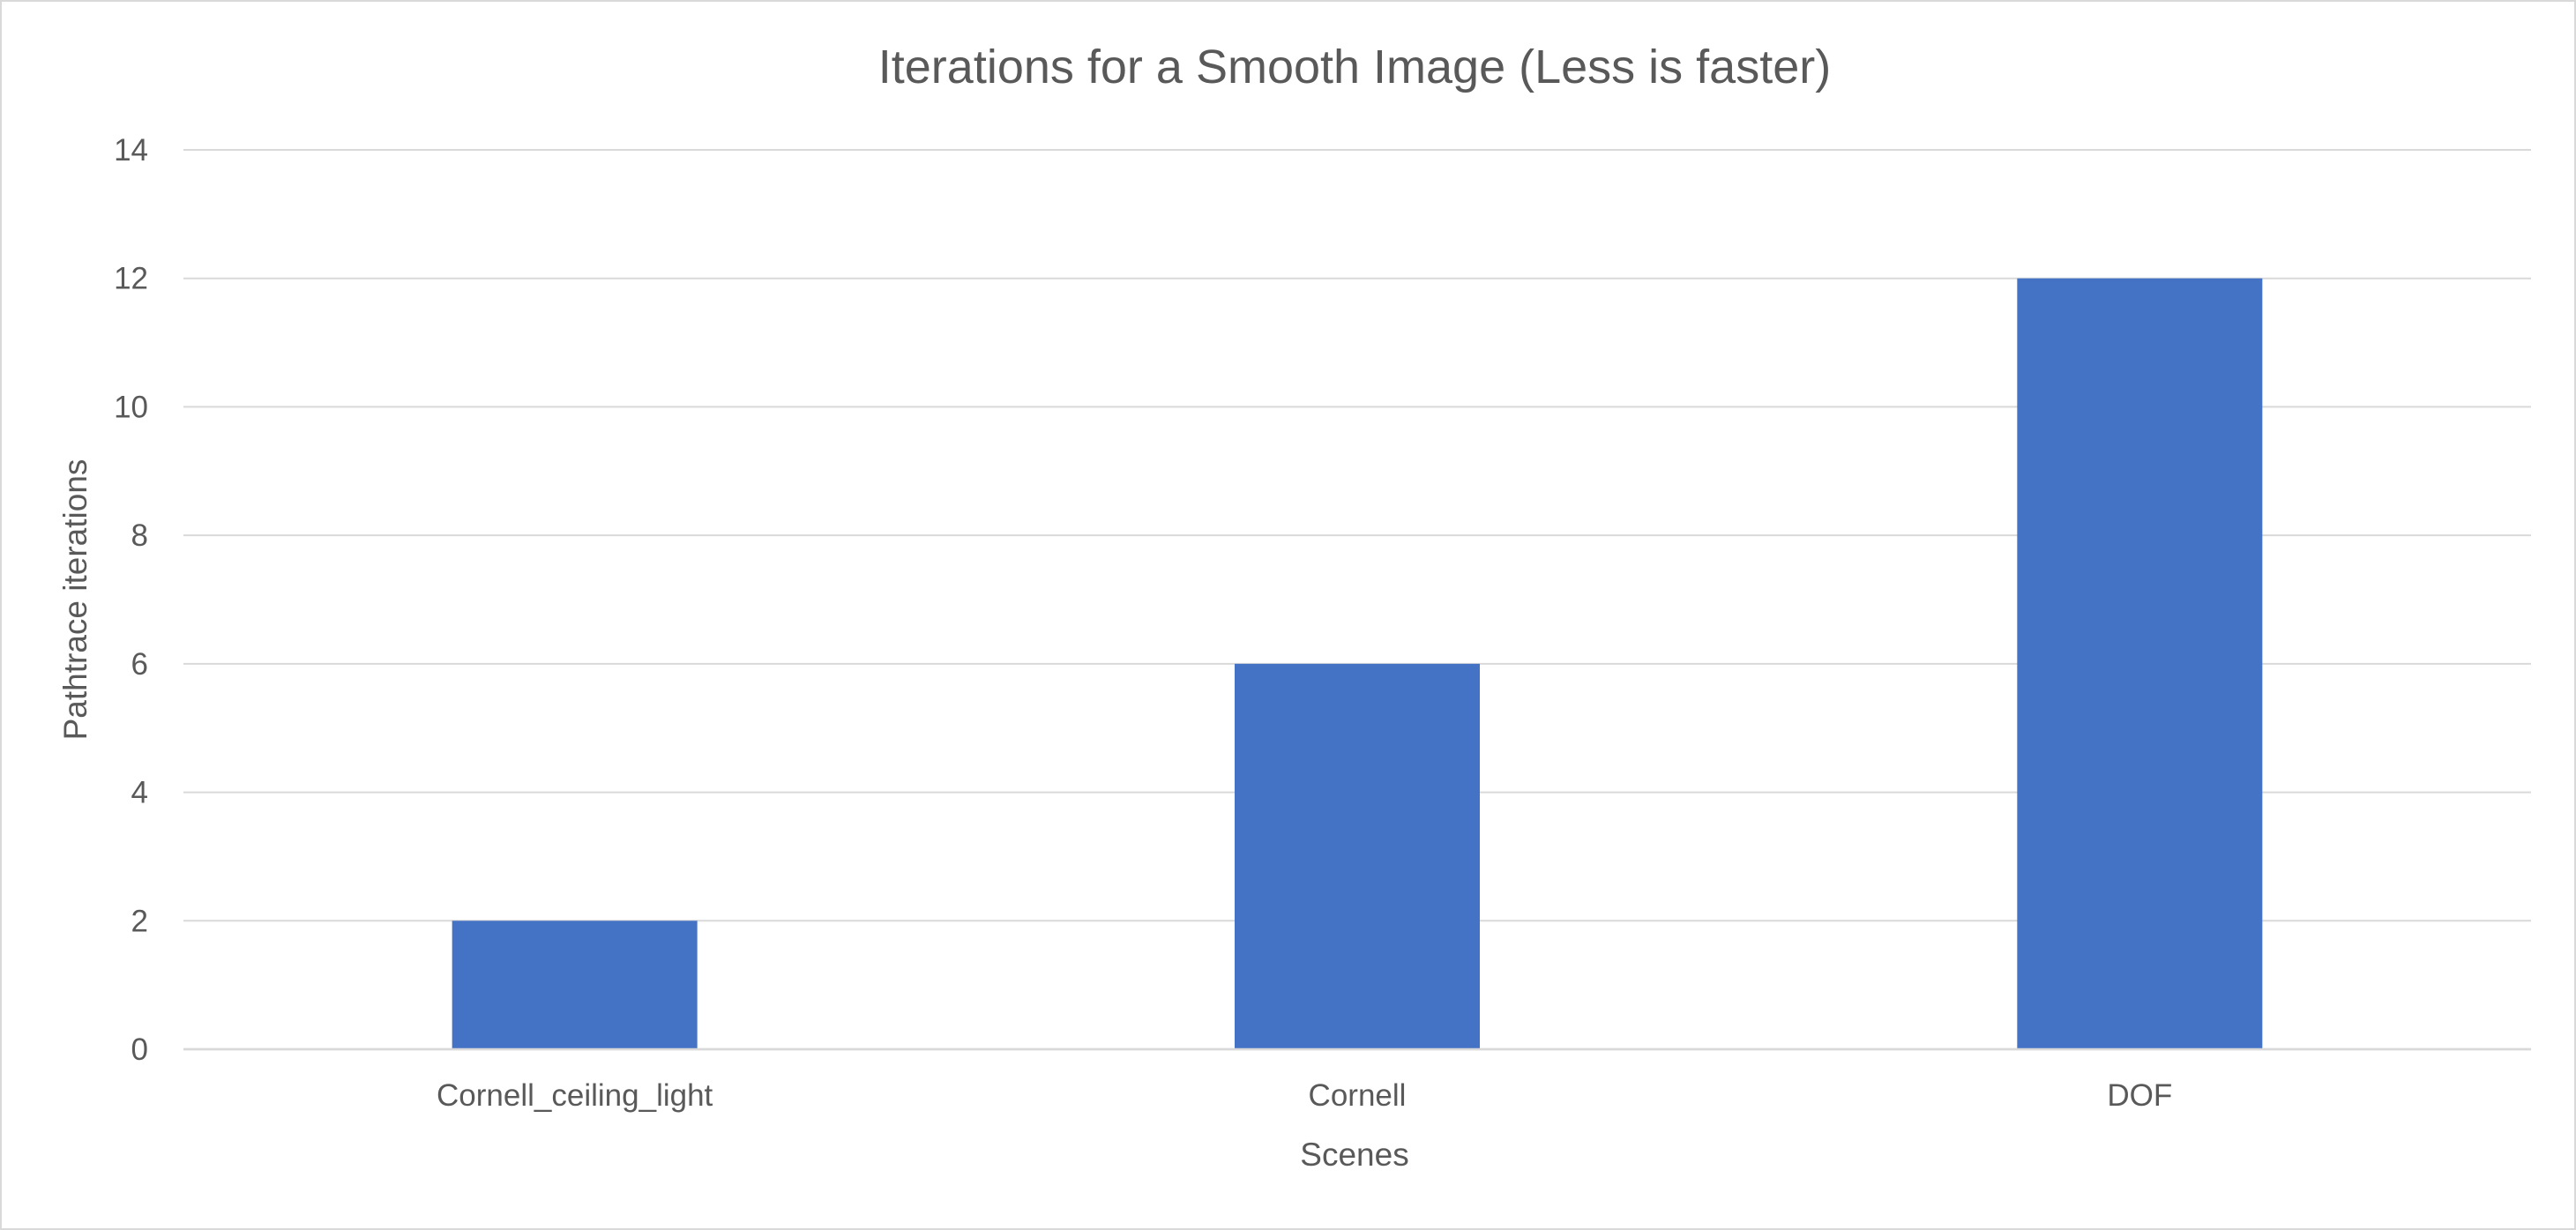  I want to click on y-tick-label-12: 12, so click(131, 279).